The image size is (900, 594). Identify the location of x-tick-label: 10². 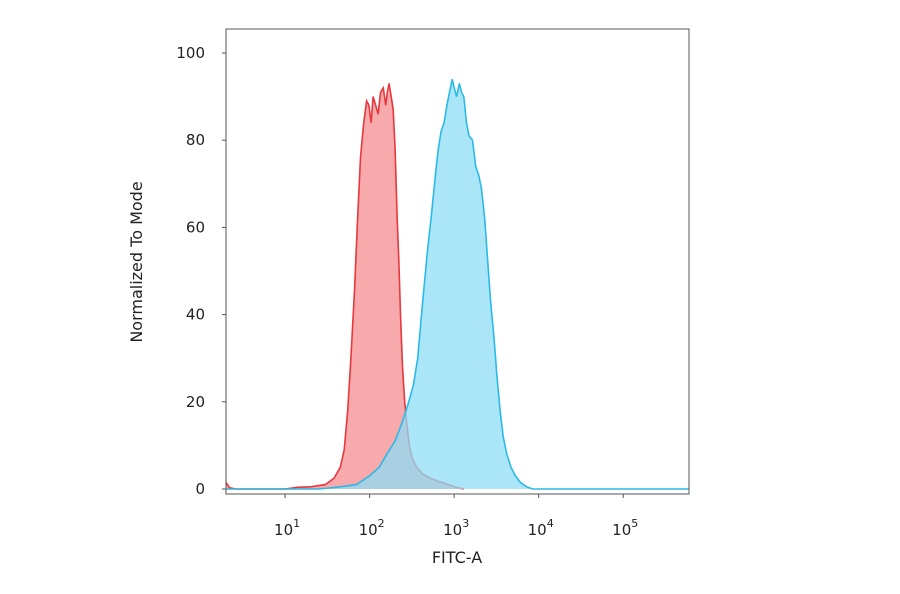
(372, 528).